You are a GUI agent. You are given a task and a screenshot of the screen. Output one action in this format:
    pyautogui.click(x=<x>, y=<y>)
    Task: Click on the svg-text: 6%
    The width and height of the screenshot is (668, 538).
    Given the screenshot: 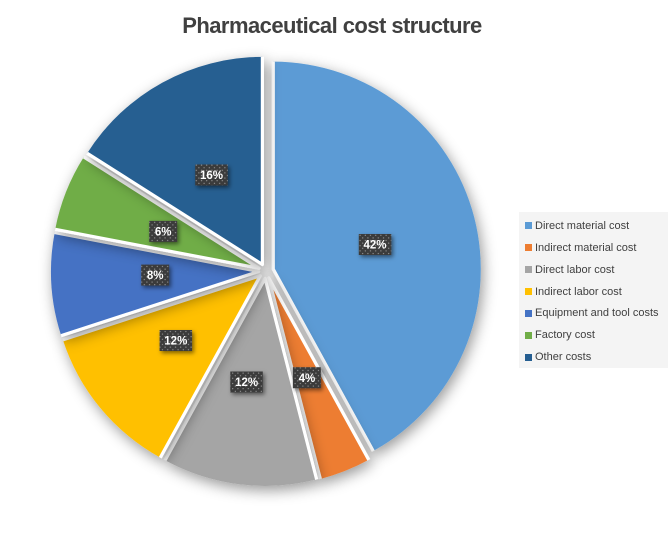 What is the action you would take?
    pyautogui.click(x=163, y=233)
    